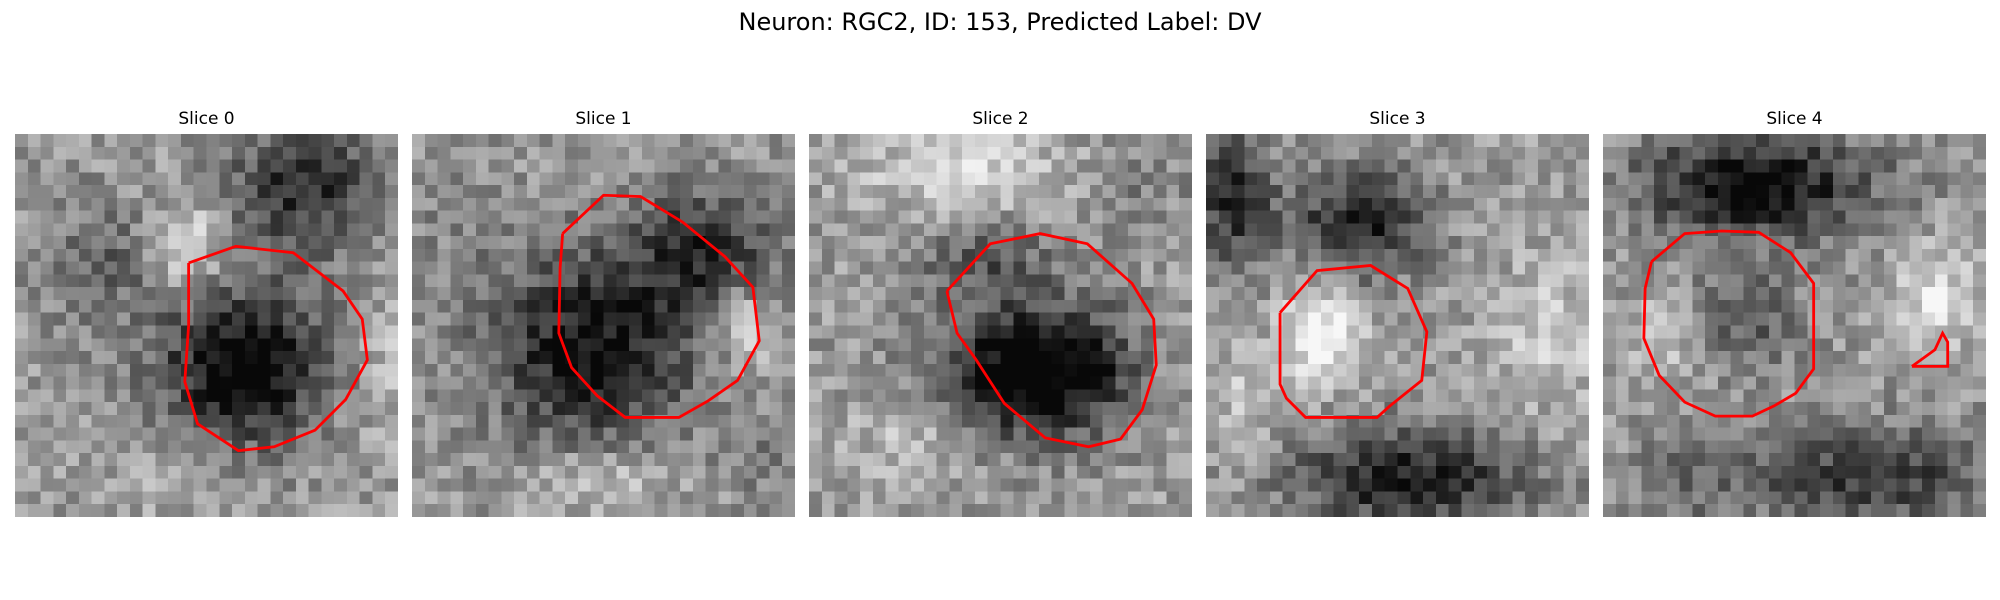 The width and height of the screenshot is (2000, 600). Describe the element at coordinates (1794, 119) in the screenshot. I see `slice-title: Slice 4` at that location.